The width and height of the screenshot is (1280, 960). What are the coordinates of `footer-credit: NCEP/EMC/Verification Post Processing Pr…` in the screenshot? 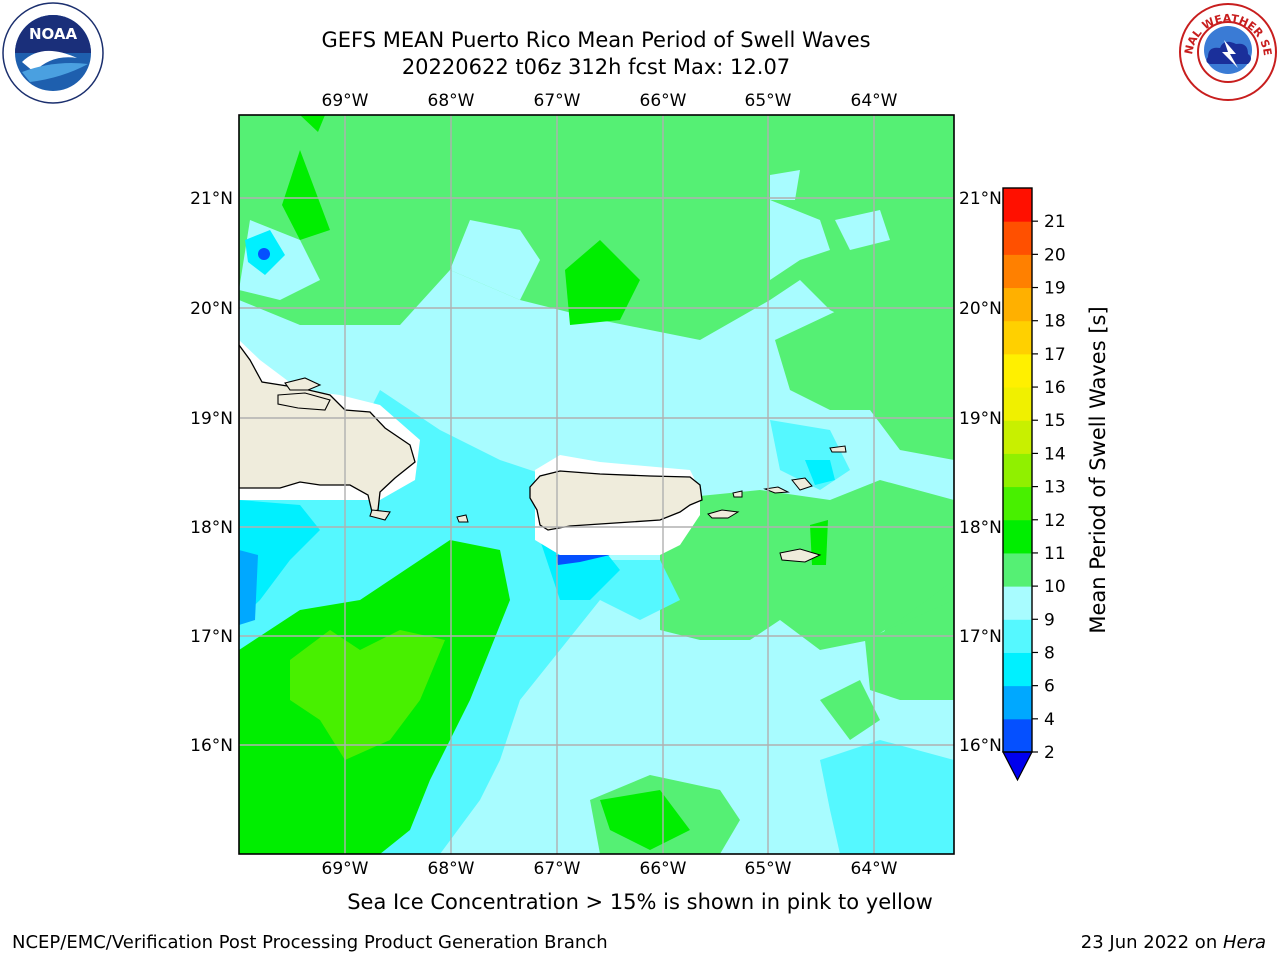 It's located at (310, 942).